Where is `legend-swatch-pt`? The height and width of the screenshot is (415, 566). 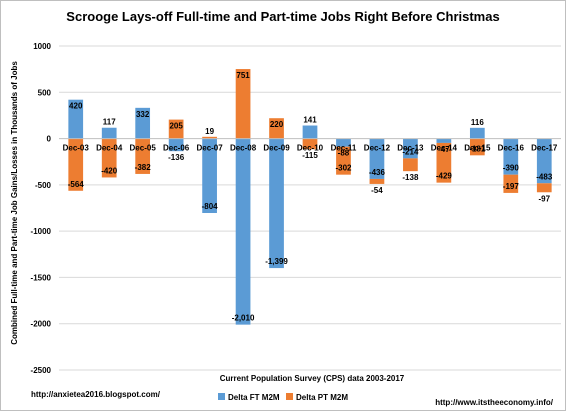
legend-swatch-pt is located at coordinates (289, 396).